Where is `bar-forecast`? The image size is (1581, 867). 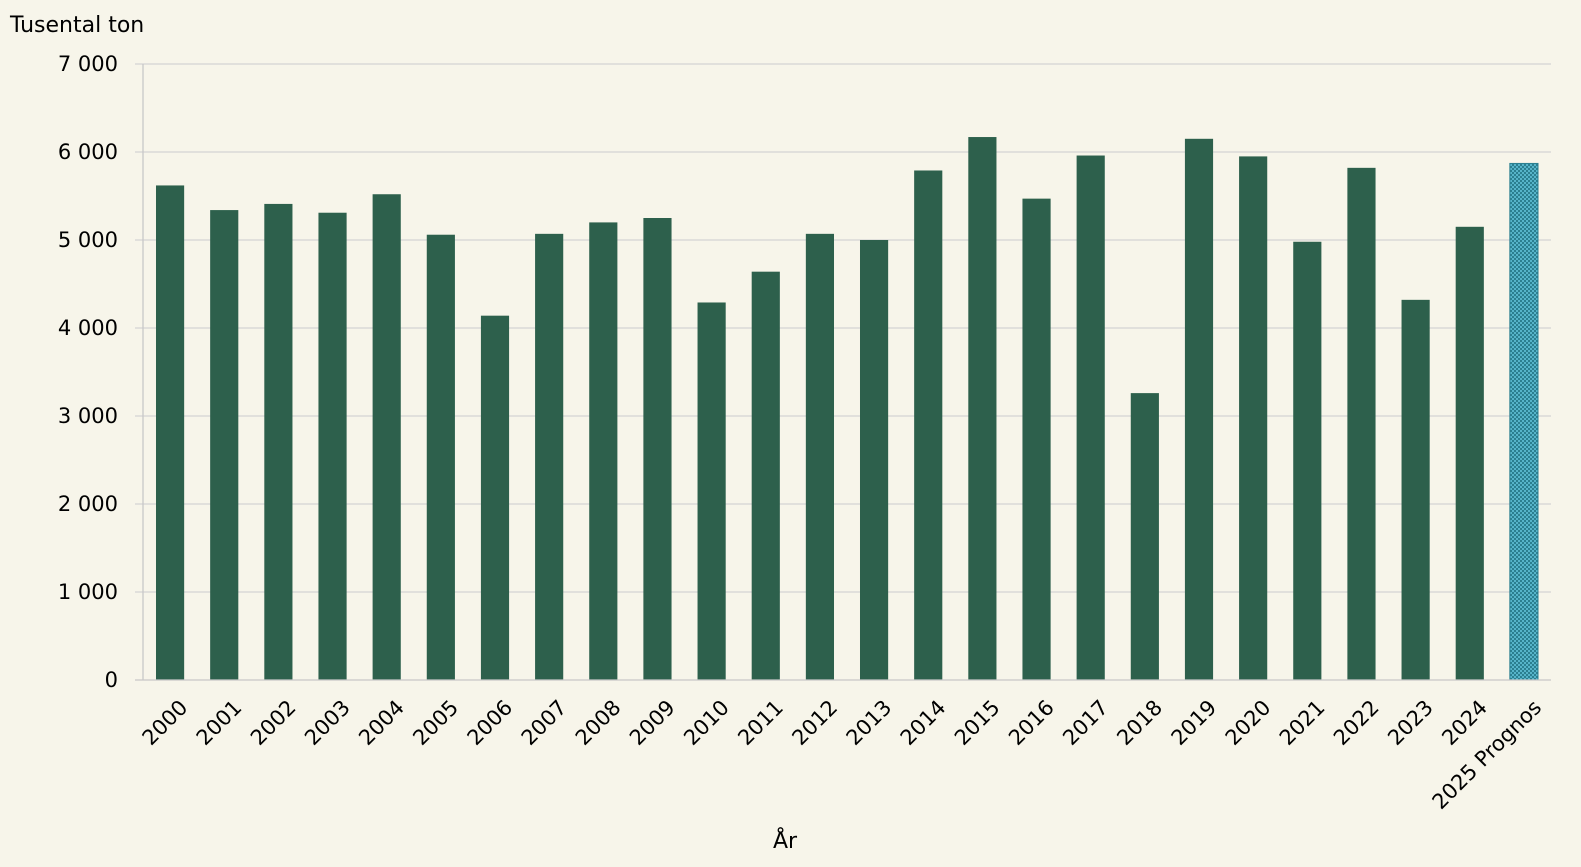 bar-forecast is located at coordinates (1524, 421).